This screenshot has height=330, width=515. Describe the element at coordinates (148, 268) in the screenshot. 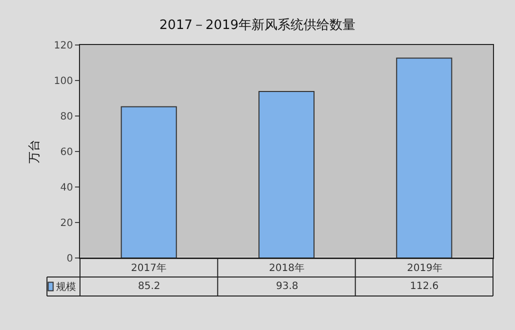

I see `x-tick-label: 2017年` at that location.